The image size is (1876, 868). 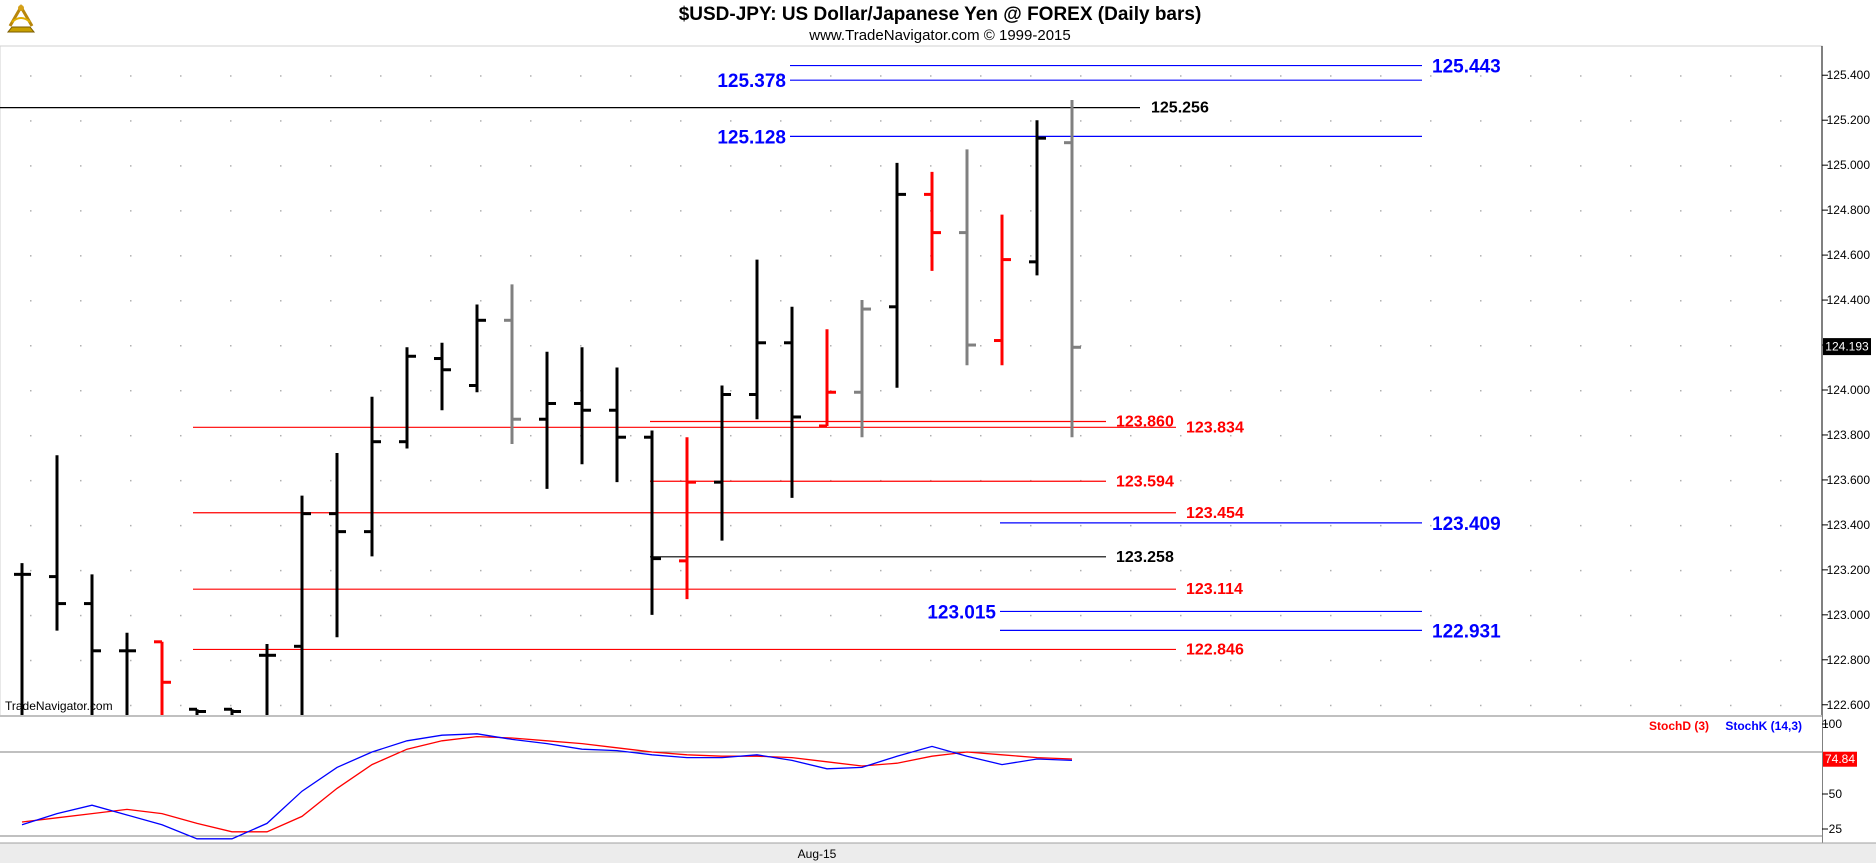 I want to click on level-label: 123.454, so click(x=1215, y=513).